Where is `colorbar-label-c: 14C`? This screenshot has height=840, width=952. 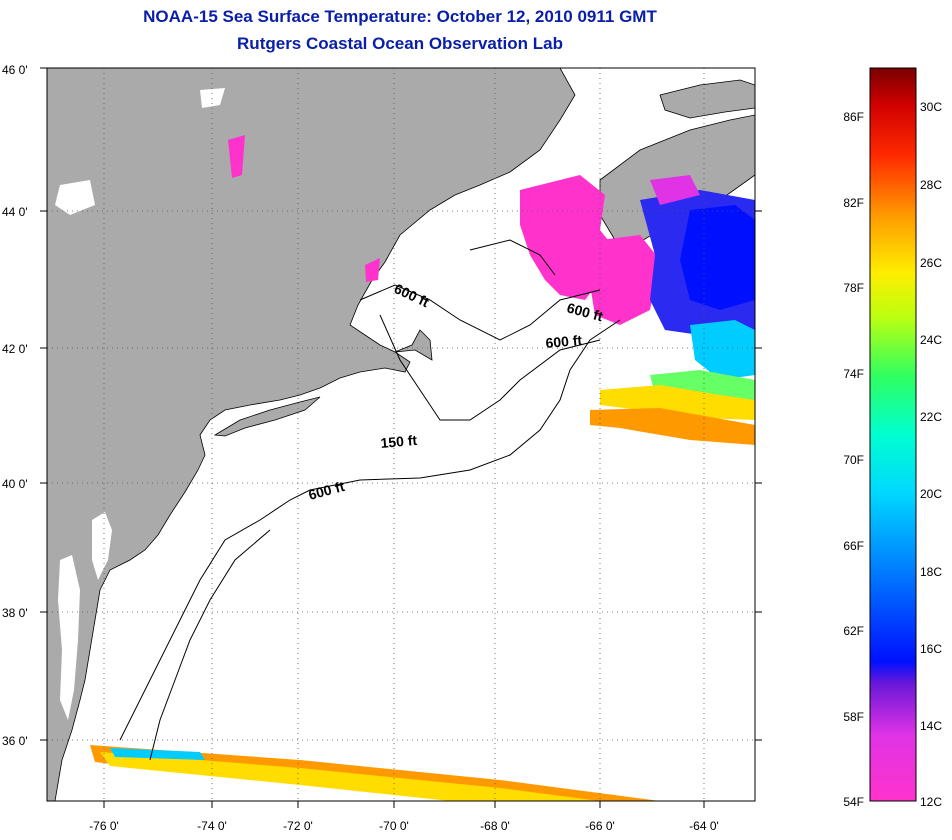 colorbar-label-c: 14C is located at coordinates (931, 726).